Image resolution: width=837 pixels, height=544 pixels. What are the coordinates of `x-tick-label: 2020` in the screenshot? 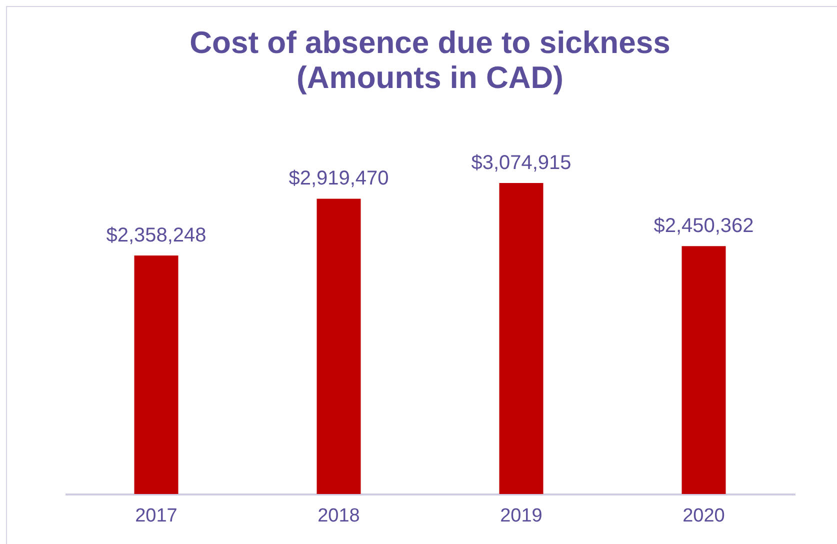 It's located at (703, 516).